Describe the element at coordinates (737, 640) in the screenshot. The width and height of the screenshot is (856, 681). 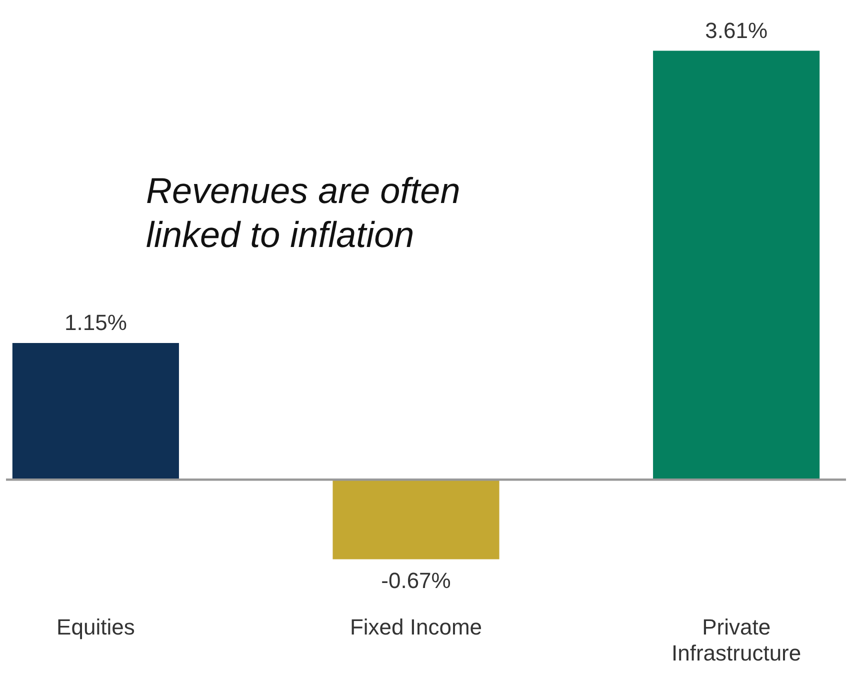
I see `x-tick-label: Private Infrastructure` at that location.